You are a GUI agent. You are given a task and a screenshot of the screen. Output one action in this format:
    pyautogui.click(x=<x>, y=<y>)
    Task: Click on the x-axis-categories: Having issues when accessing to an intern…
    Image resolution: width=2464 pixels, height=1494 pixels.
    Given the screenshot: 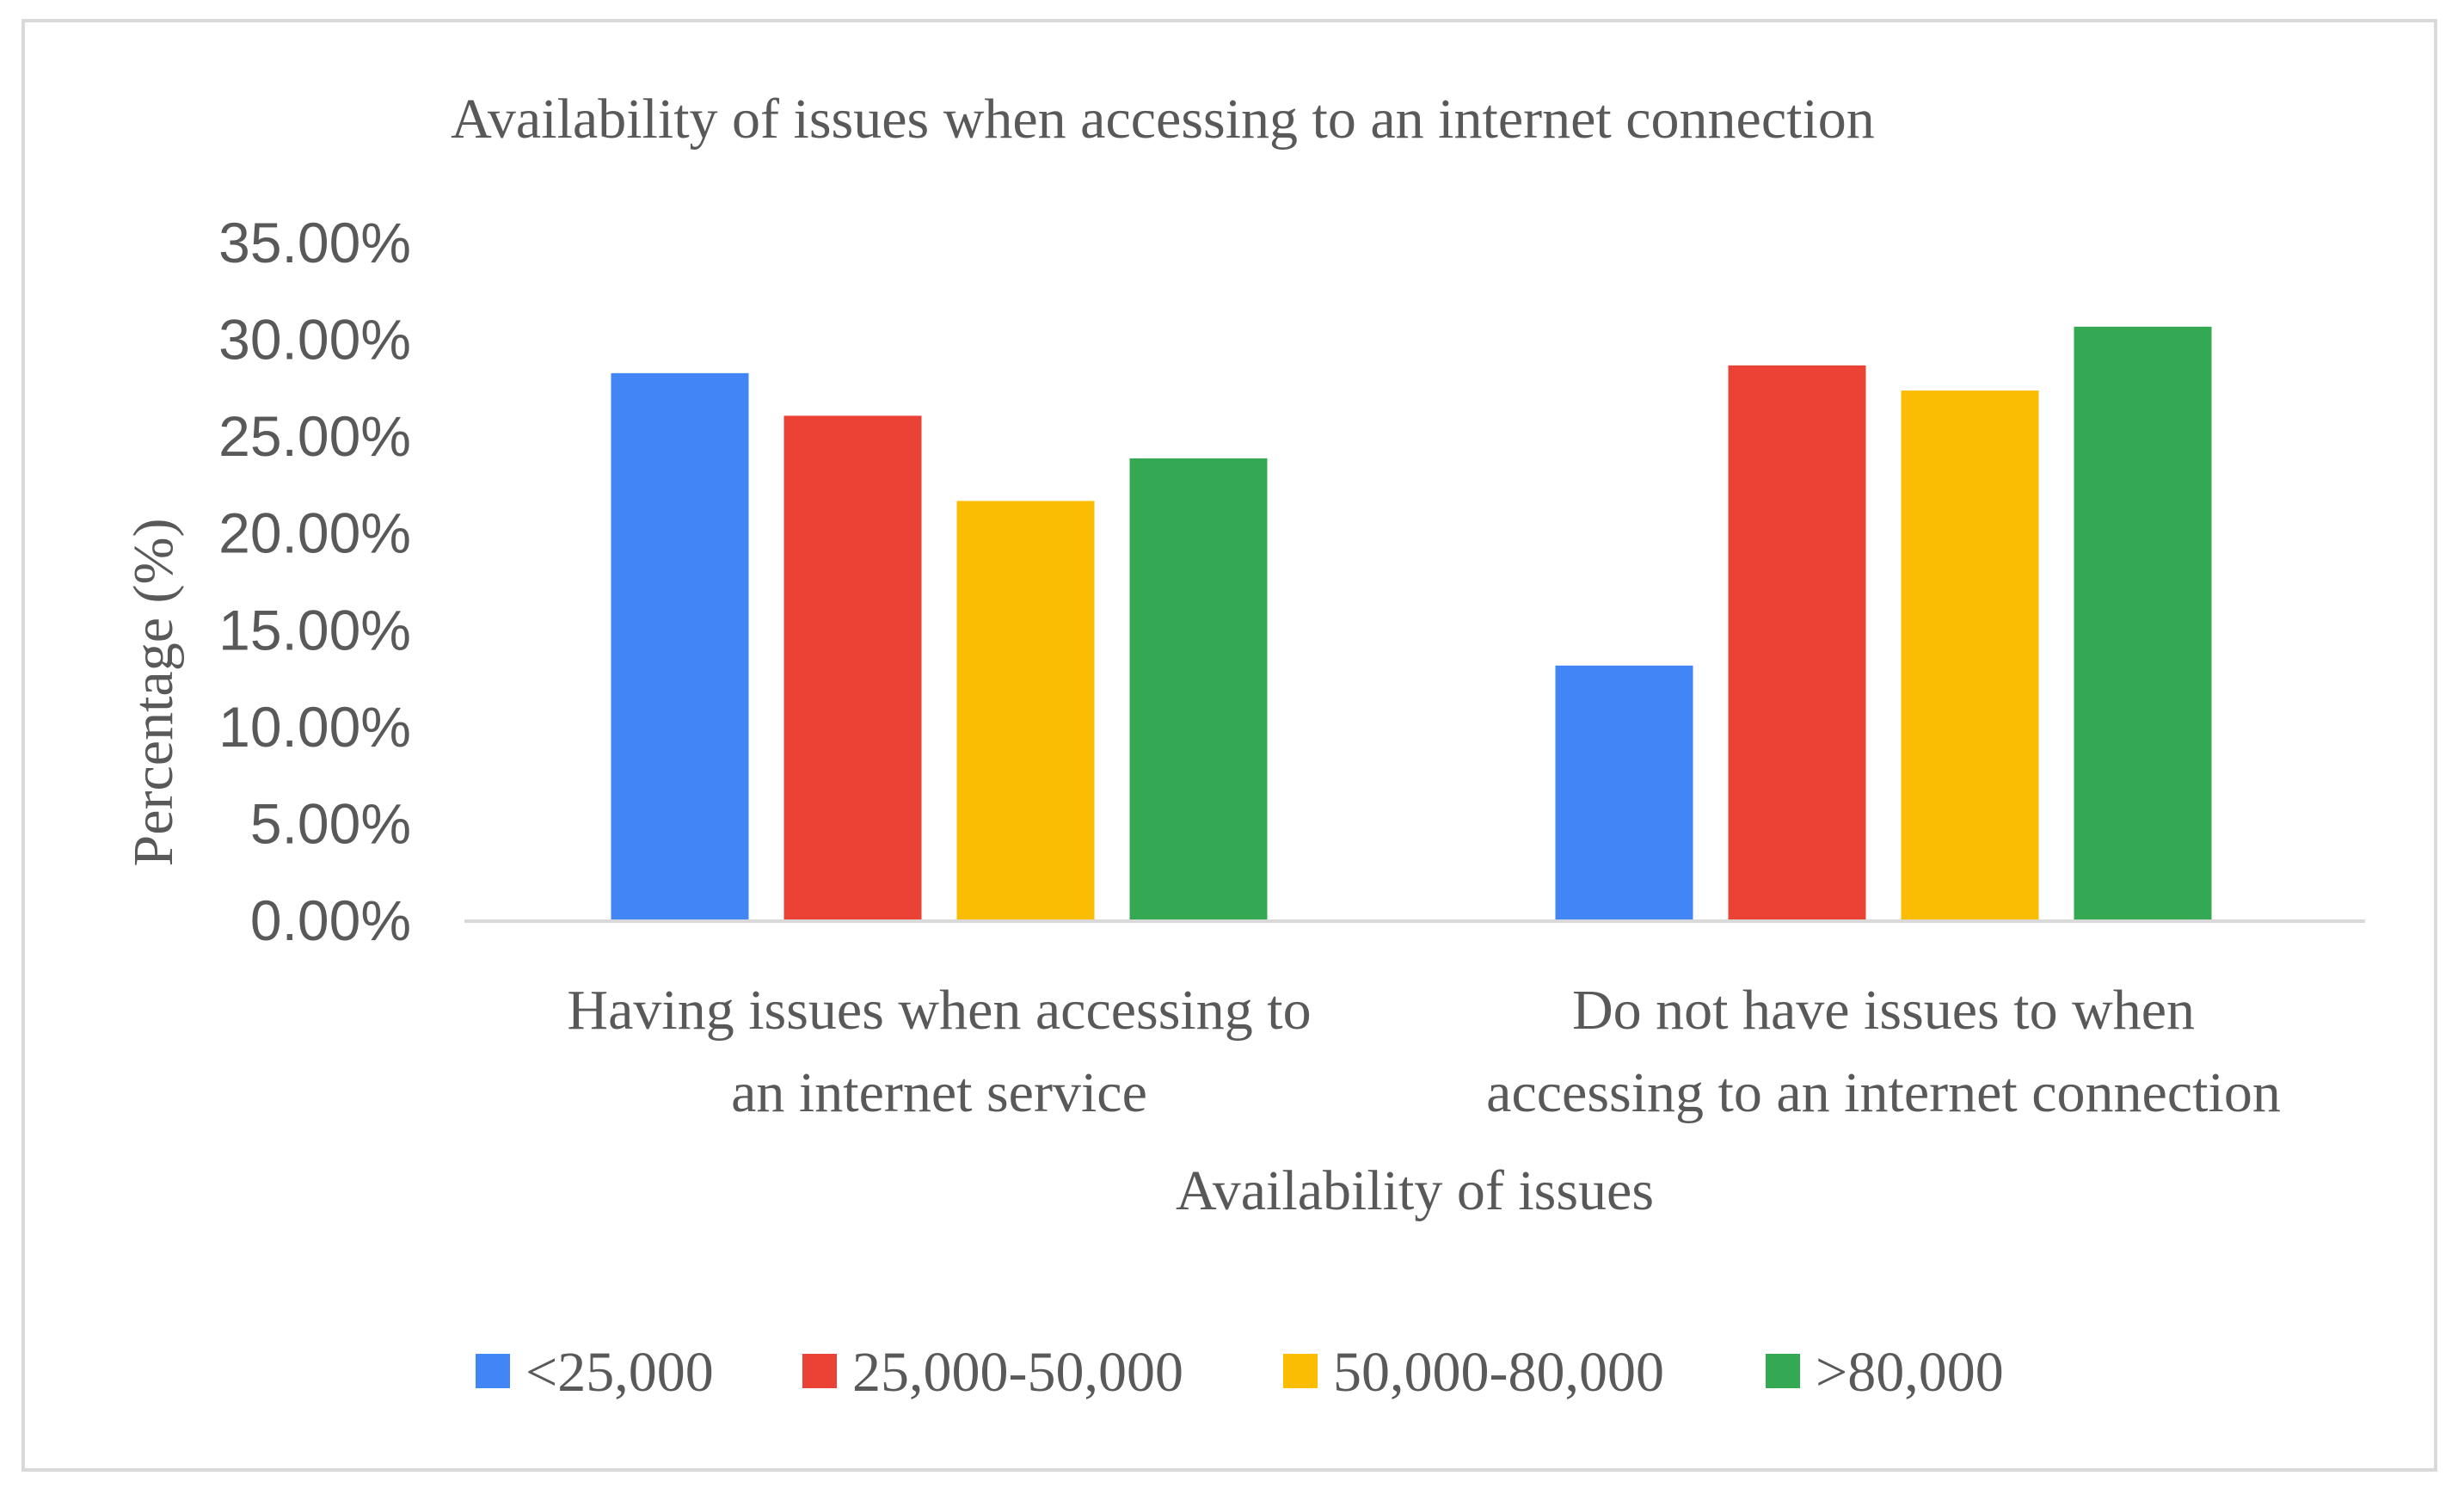 What is the action you would take?
    pyautogui.click(x=1424, y=1051)
    